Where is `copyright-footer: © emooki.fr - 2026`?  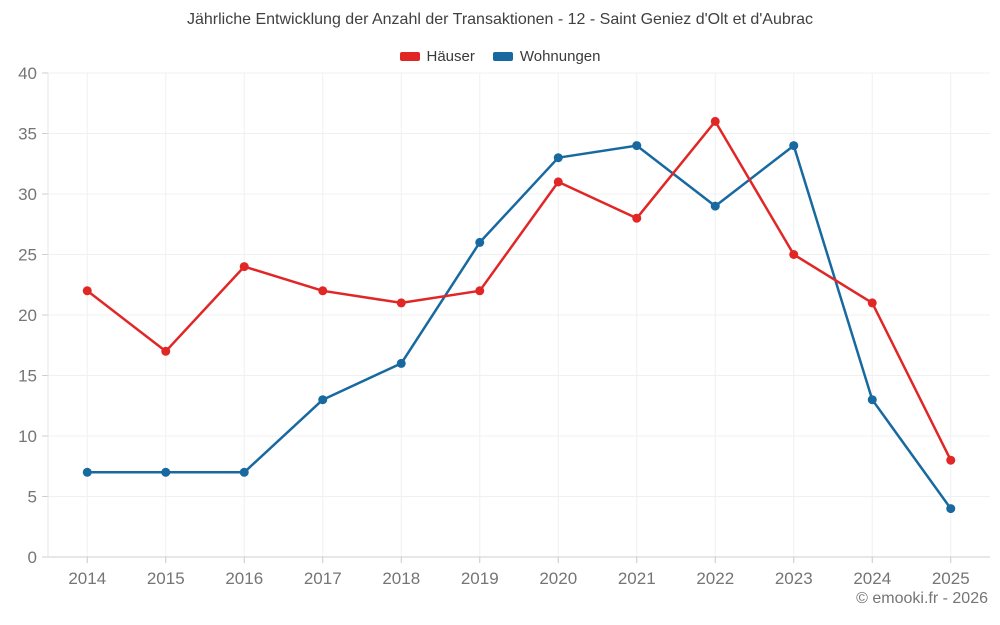
copyright-footer: © emooki.fr - 2026 is located at coordinates (922, 598).